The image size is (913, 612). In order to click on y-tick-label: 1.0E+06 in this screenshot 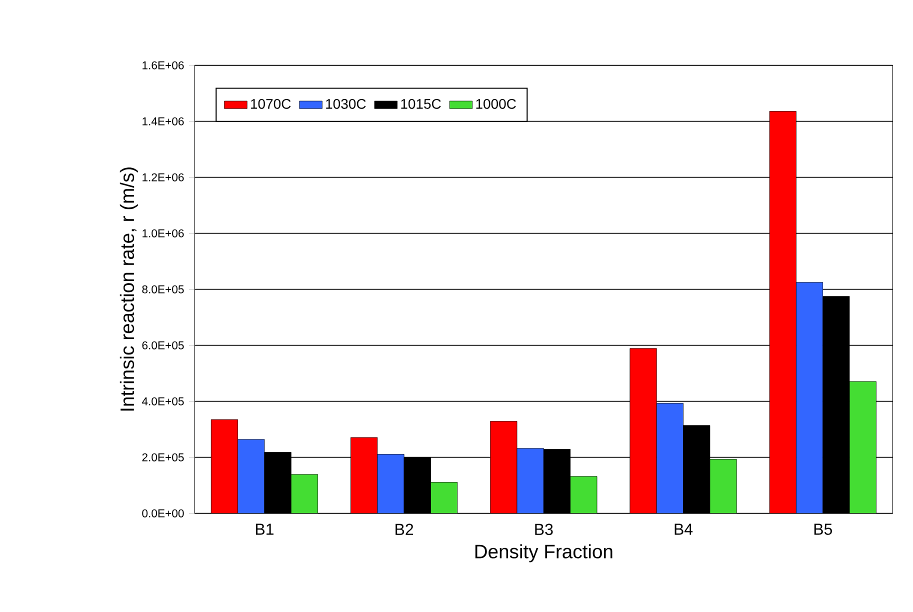, I will do `click(163, 233)`.